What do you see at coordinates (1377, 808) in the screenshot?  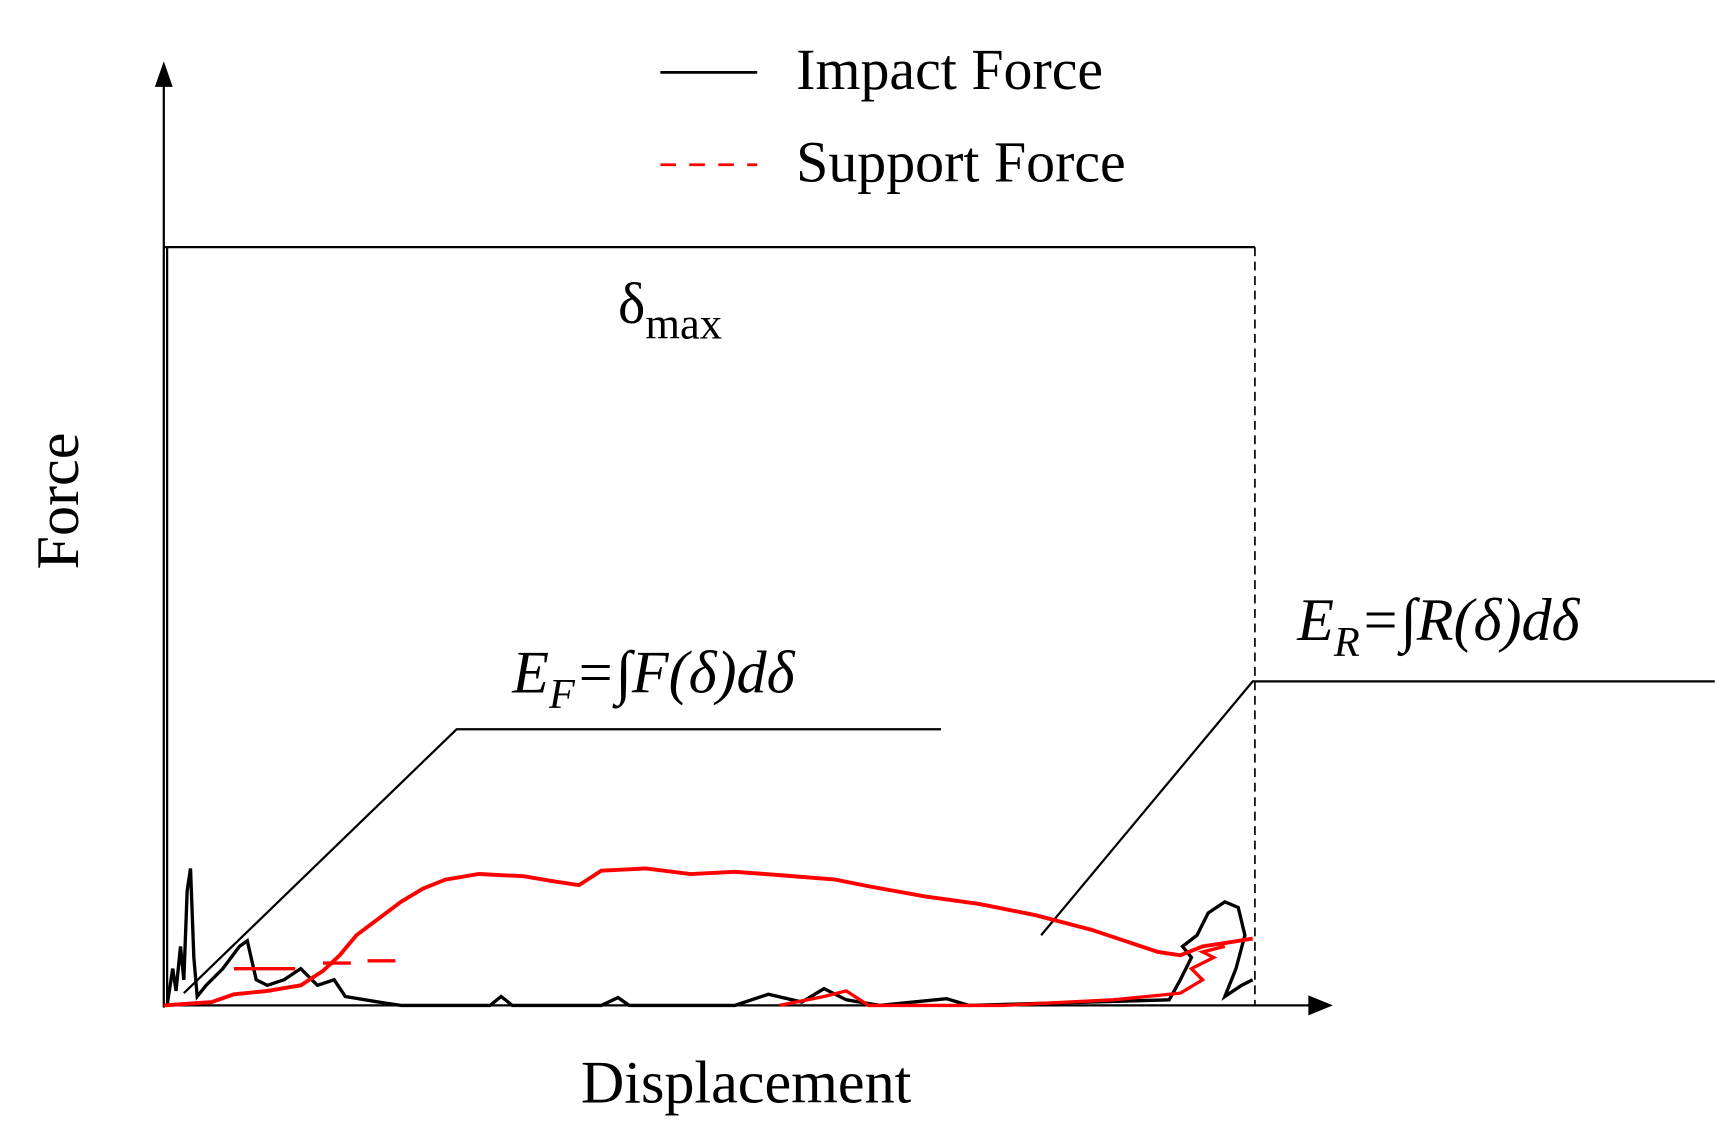 I see `er-leader` at bounding box center [1377, 808].